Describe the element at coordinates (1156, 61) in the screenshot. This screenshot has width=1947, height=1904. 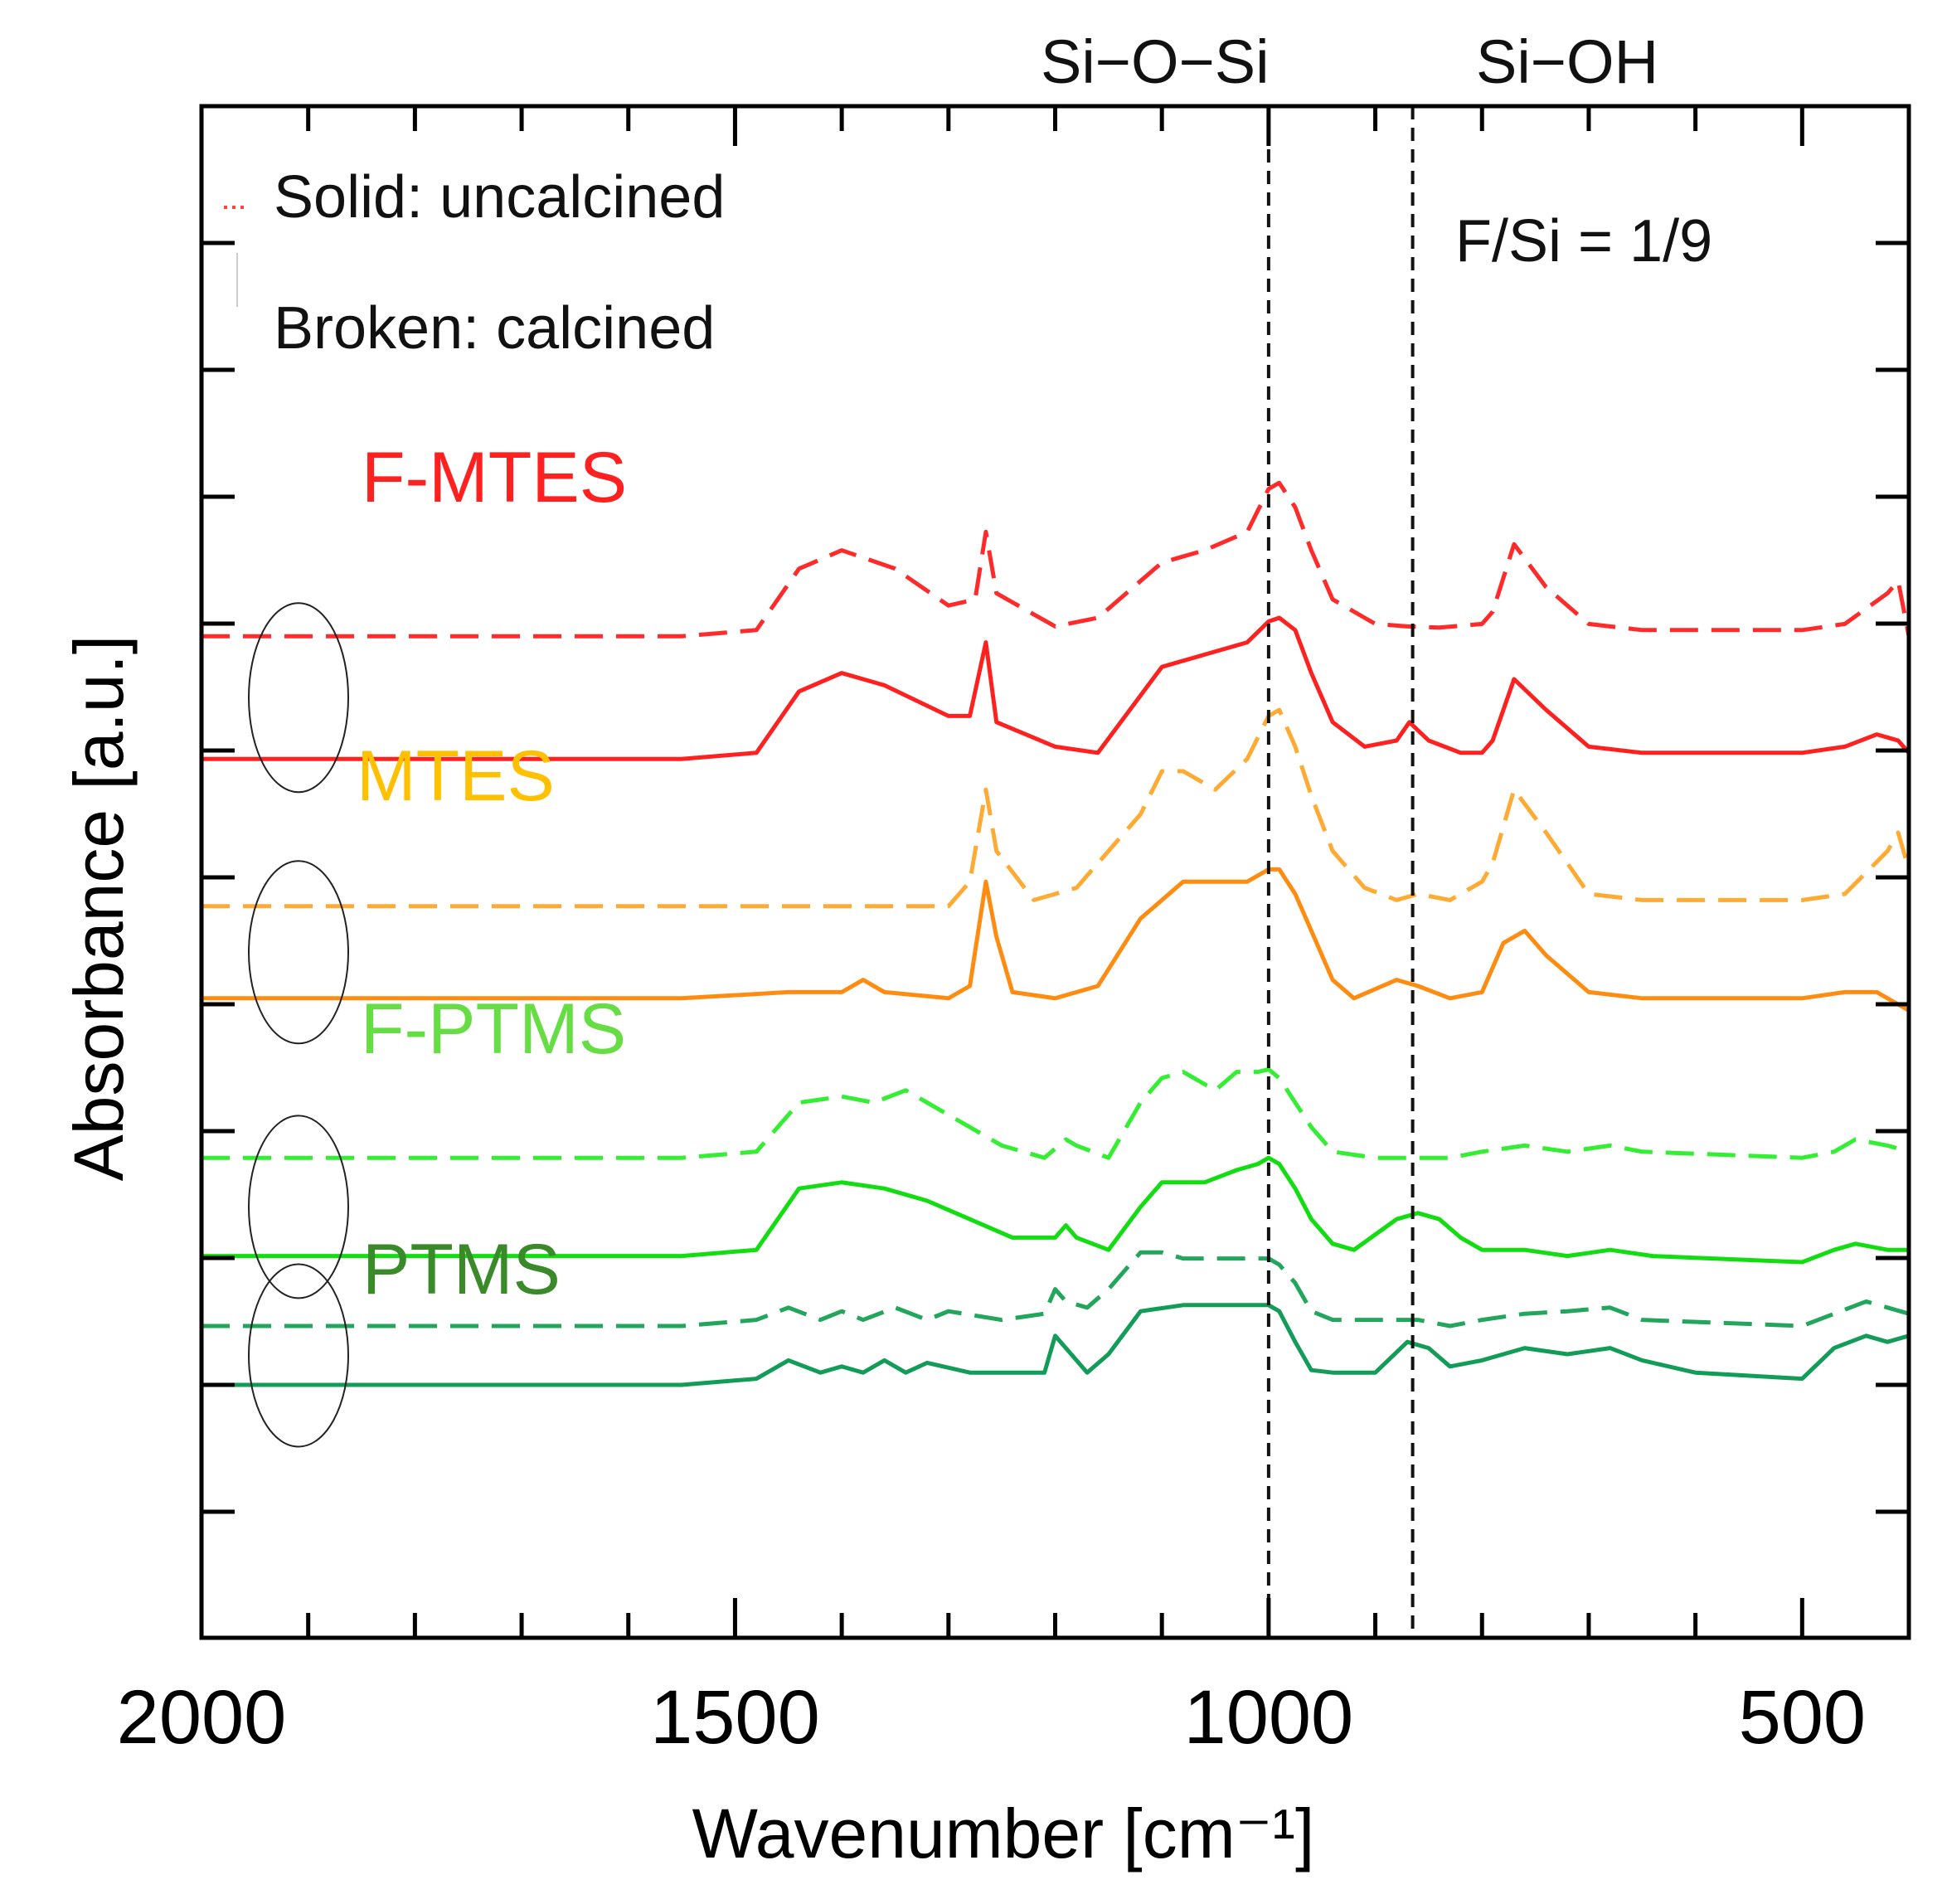
I see `band-label-0: Si−O−Si` at that location.